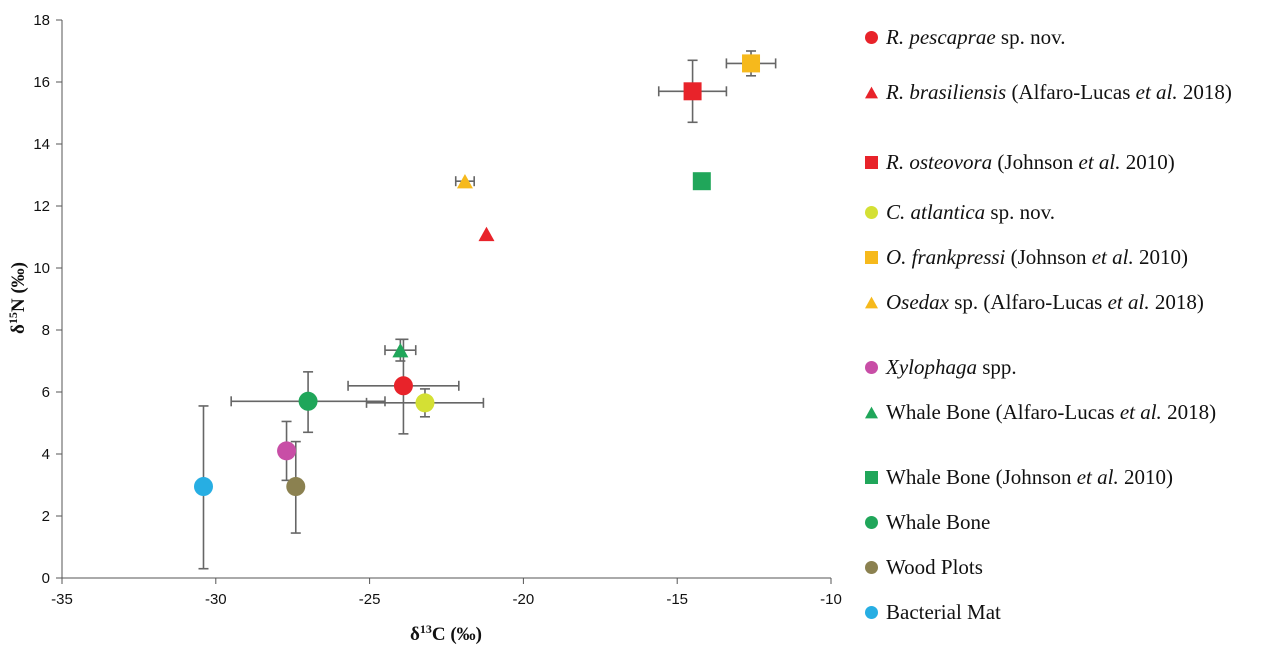  Describe the element at coordinates (831, 599) in the screenshot. I see `x-tick-label: -10` at that location.